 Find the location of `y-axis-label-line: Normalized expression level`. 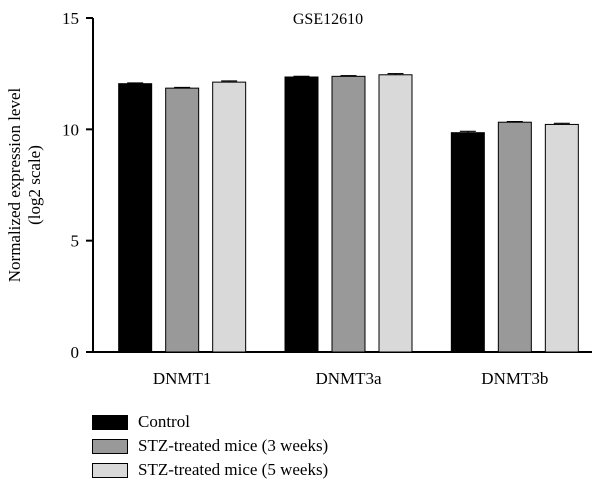

y-axis-label-line: Normalized expression level is located at coordinates (14, 184).